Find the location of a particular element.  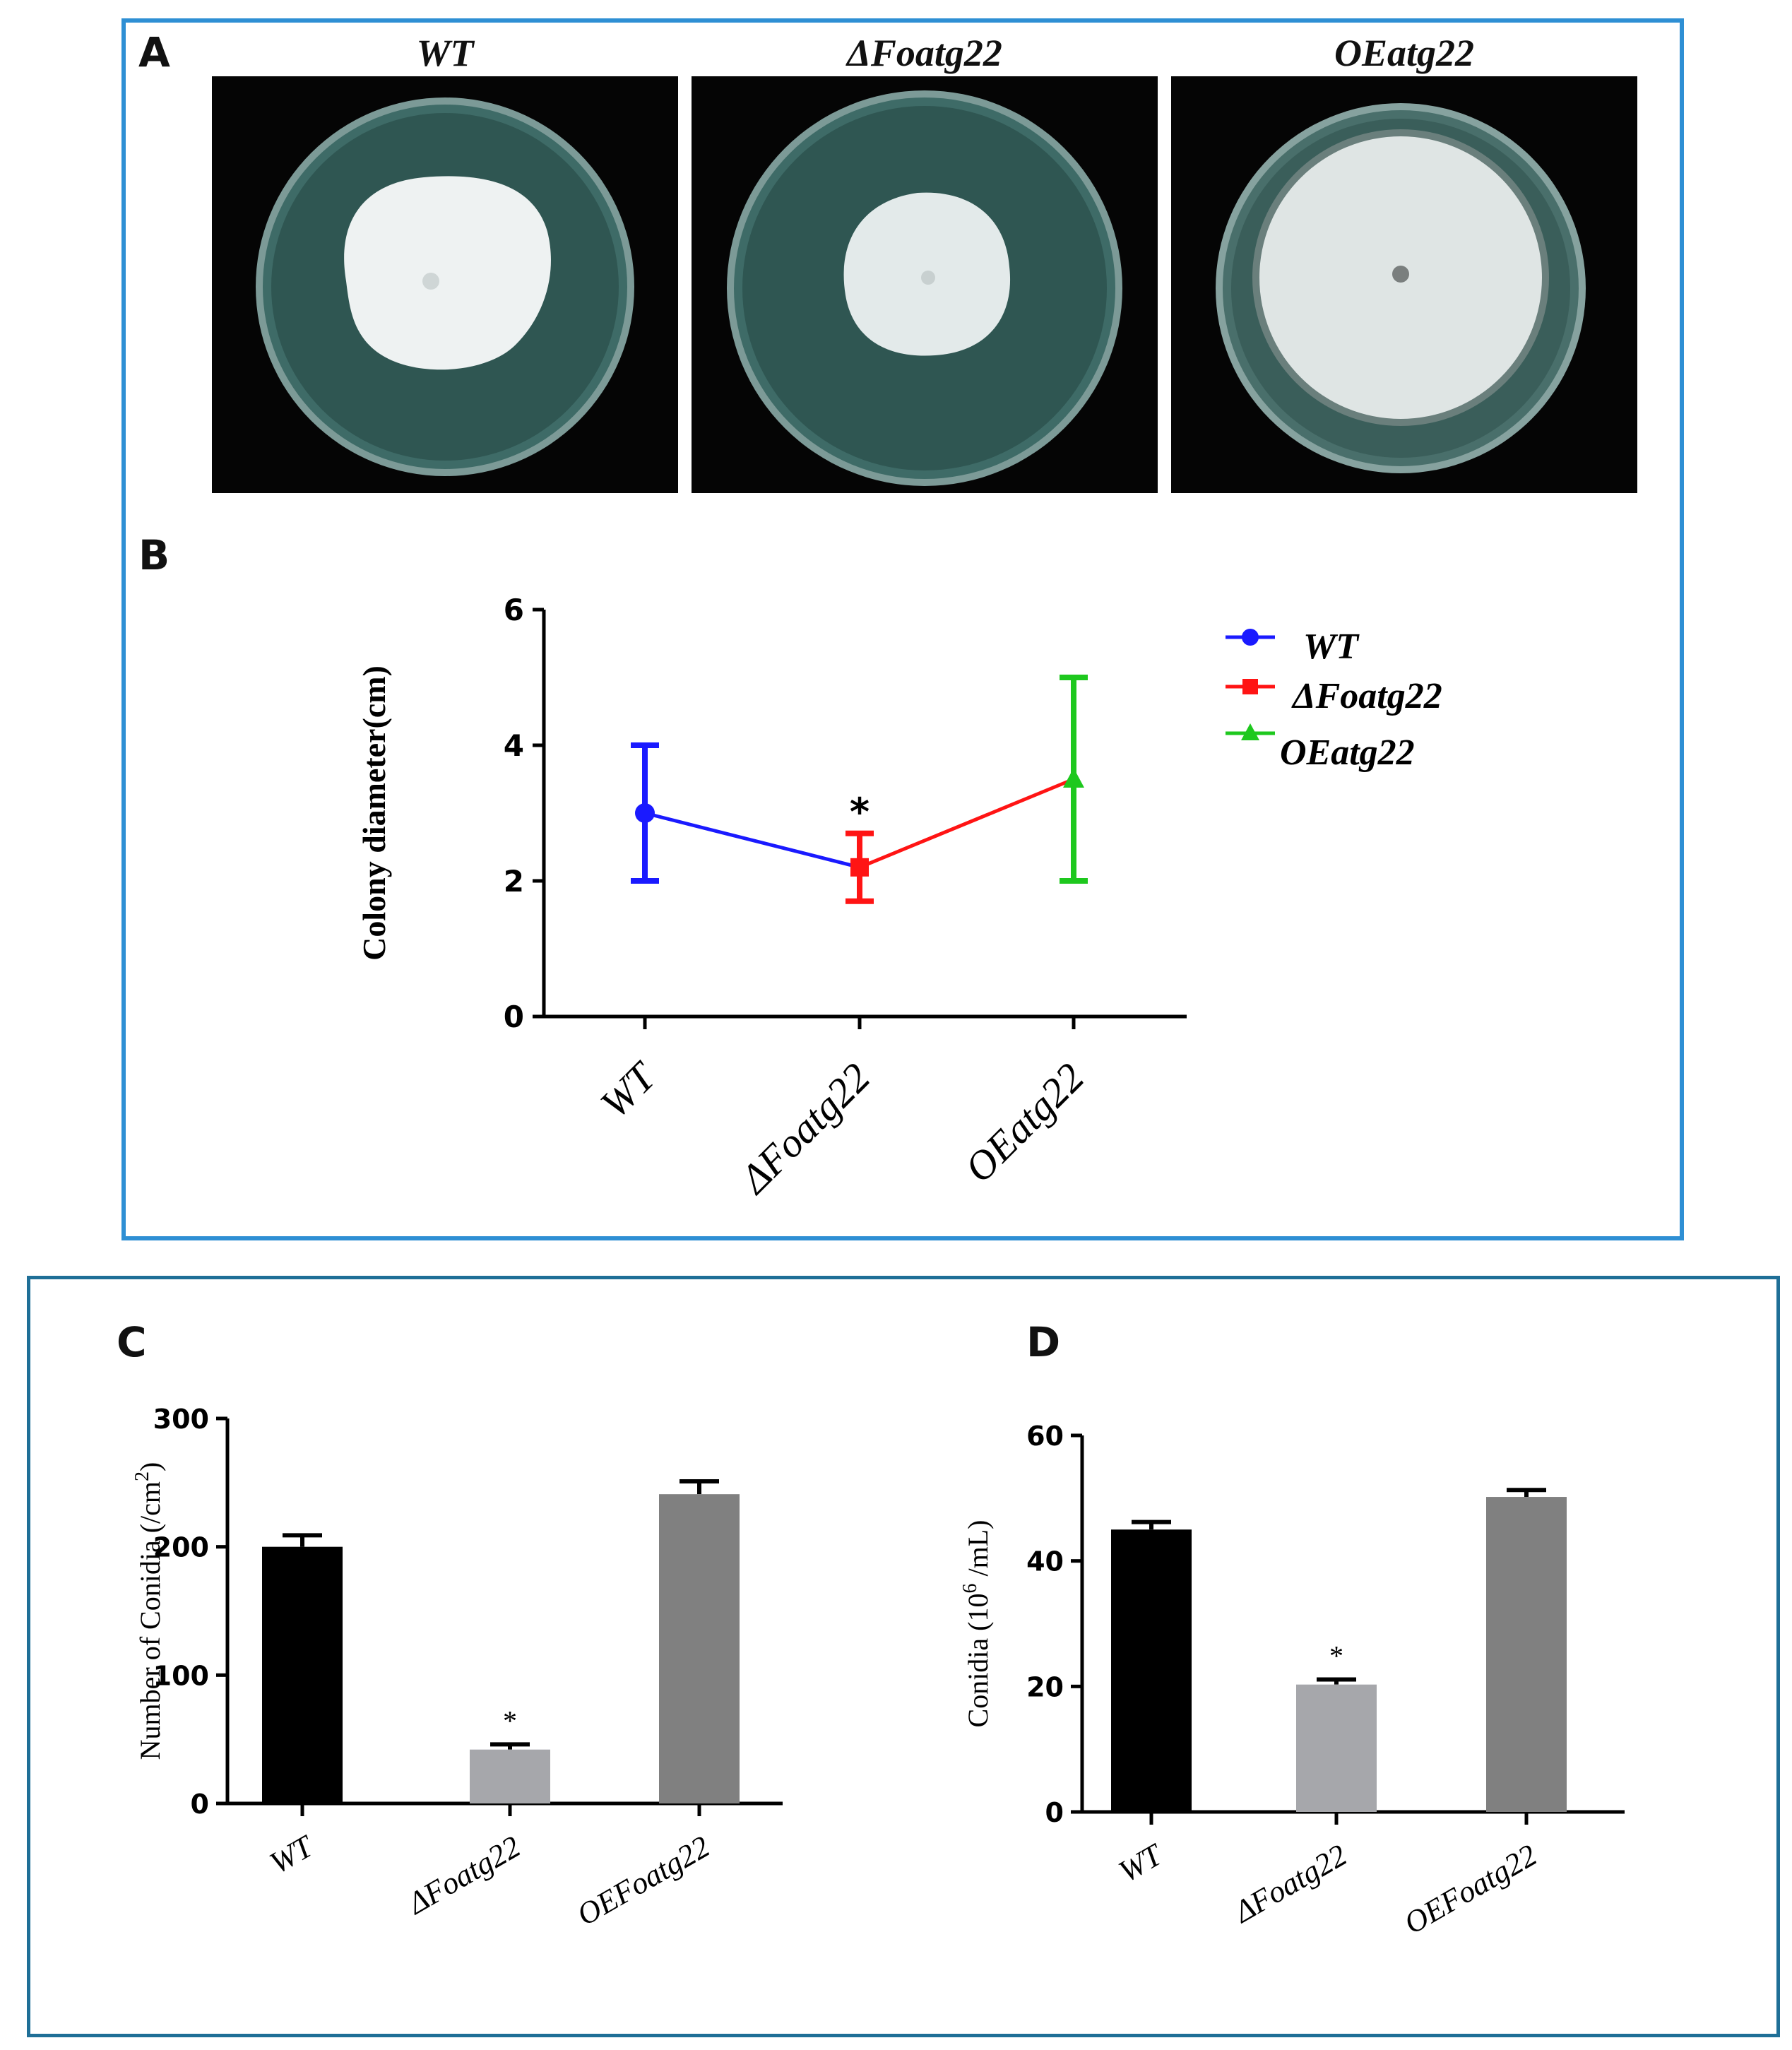

plate-title-foatg22: ΔFoatg22 is located at coordinates (925, 53).